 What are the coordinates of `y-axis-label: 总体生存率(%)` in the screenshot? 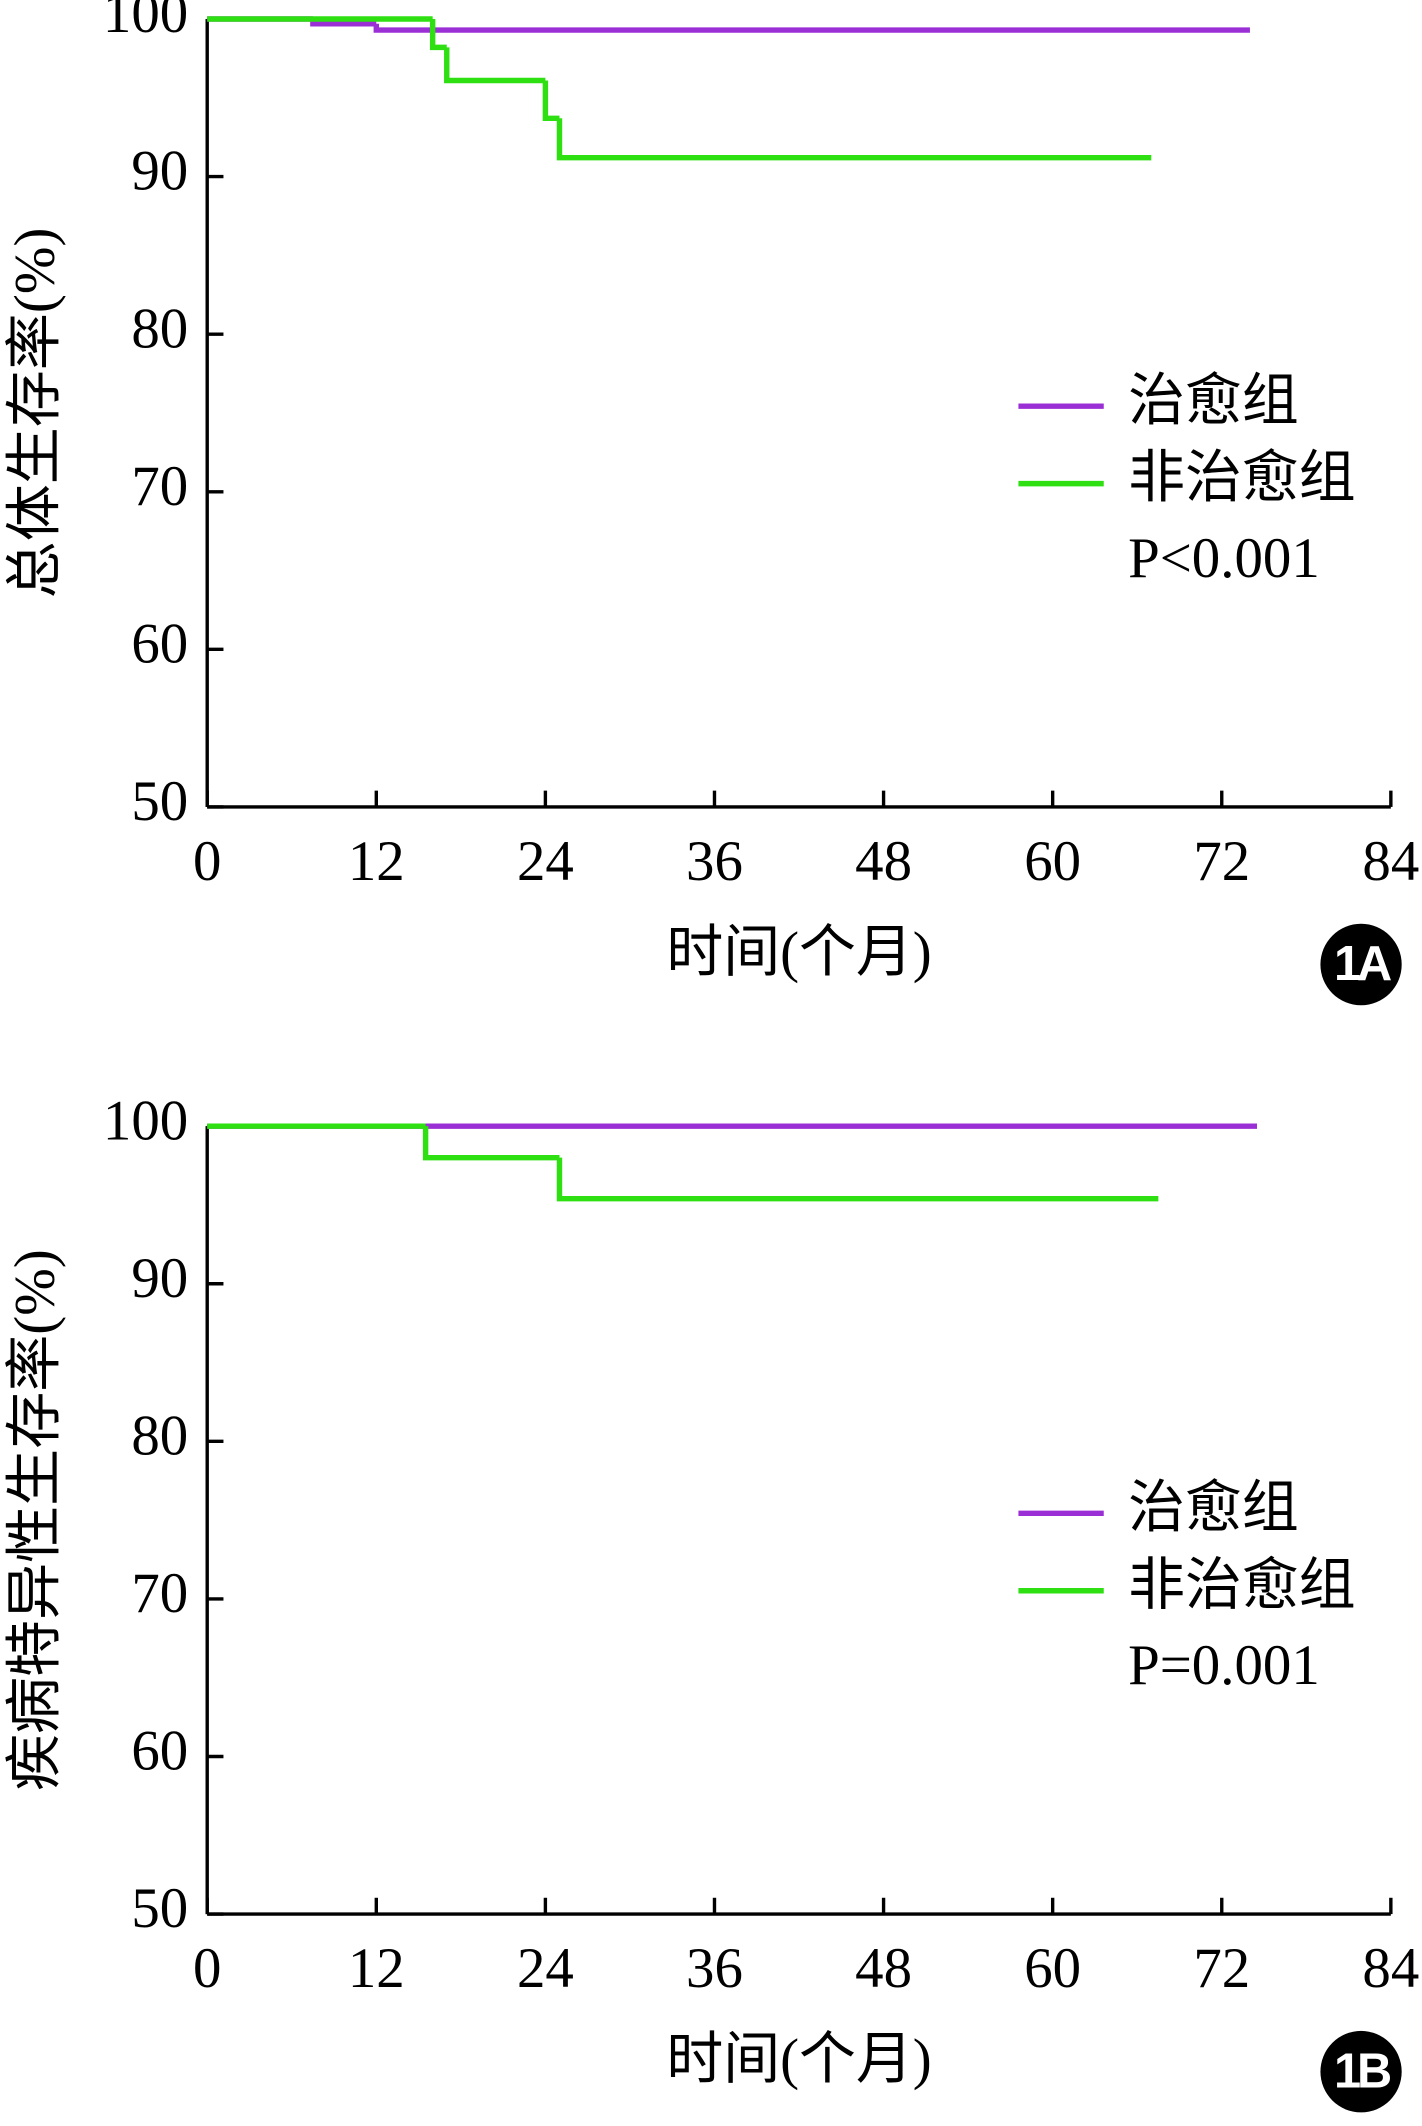 It's located at (35, 413).